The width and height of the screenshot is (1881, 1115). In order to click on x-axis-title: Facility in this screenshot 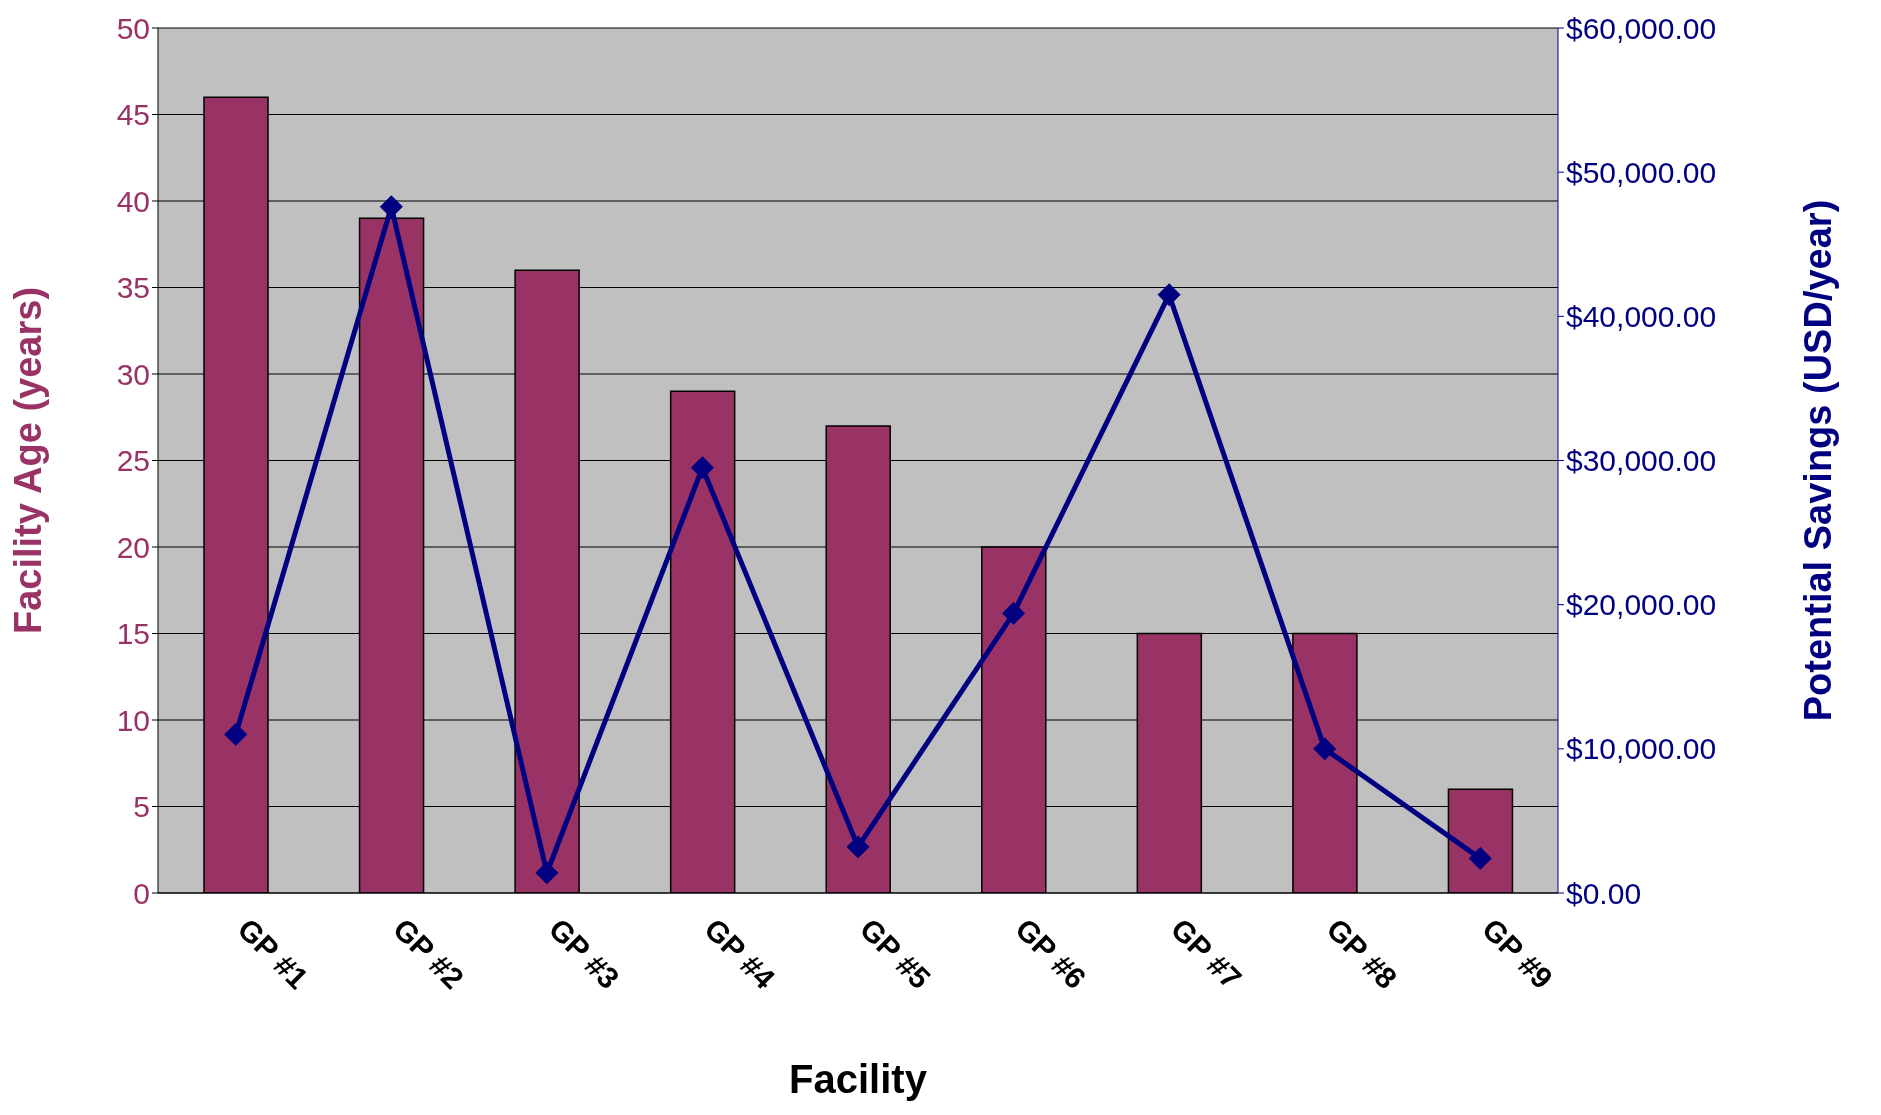, I will do `click(858, 1079)`.